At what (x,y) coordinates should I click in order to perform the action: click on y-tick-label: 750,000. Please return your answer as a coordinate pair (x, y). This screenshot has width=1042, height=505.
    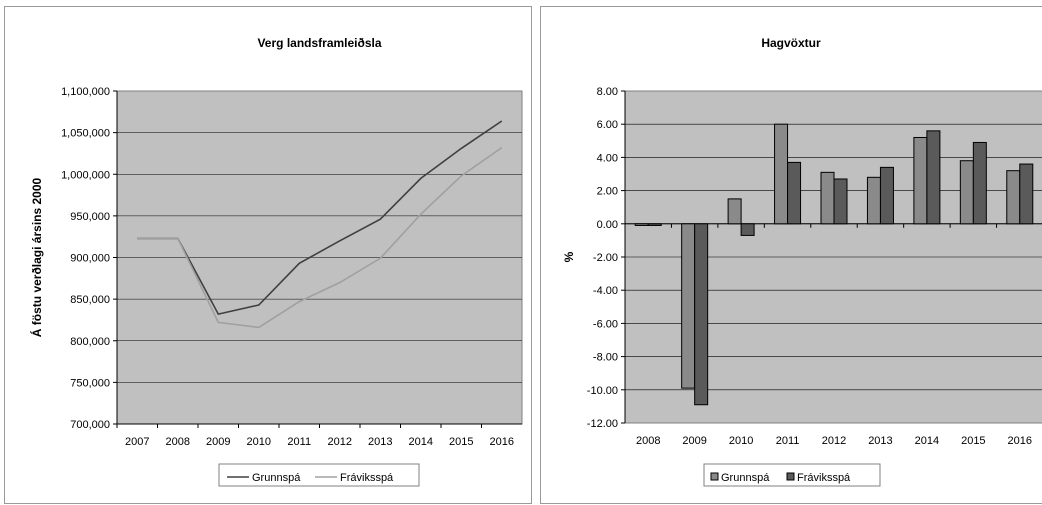
    Looking at the image, I should click on (90, 383).